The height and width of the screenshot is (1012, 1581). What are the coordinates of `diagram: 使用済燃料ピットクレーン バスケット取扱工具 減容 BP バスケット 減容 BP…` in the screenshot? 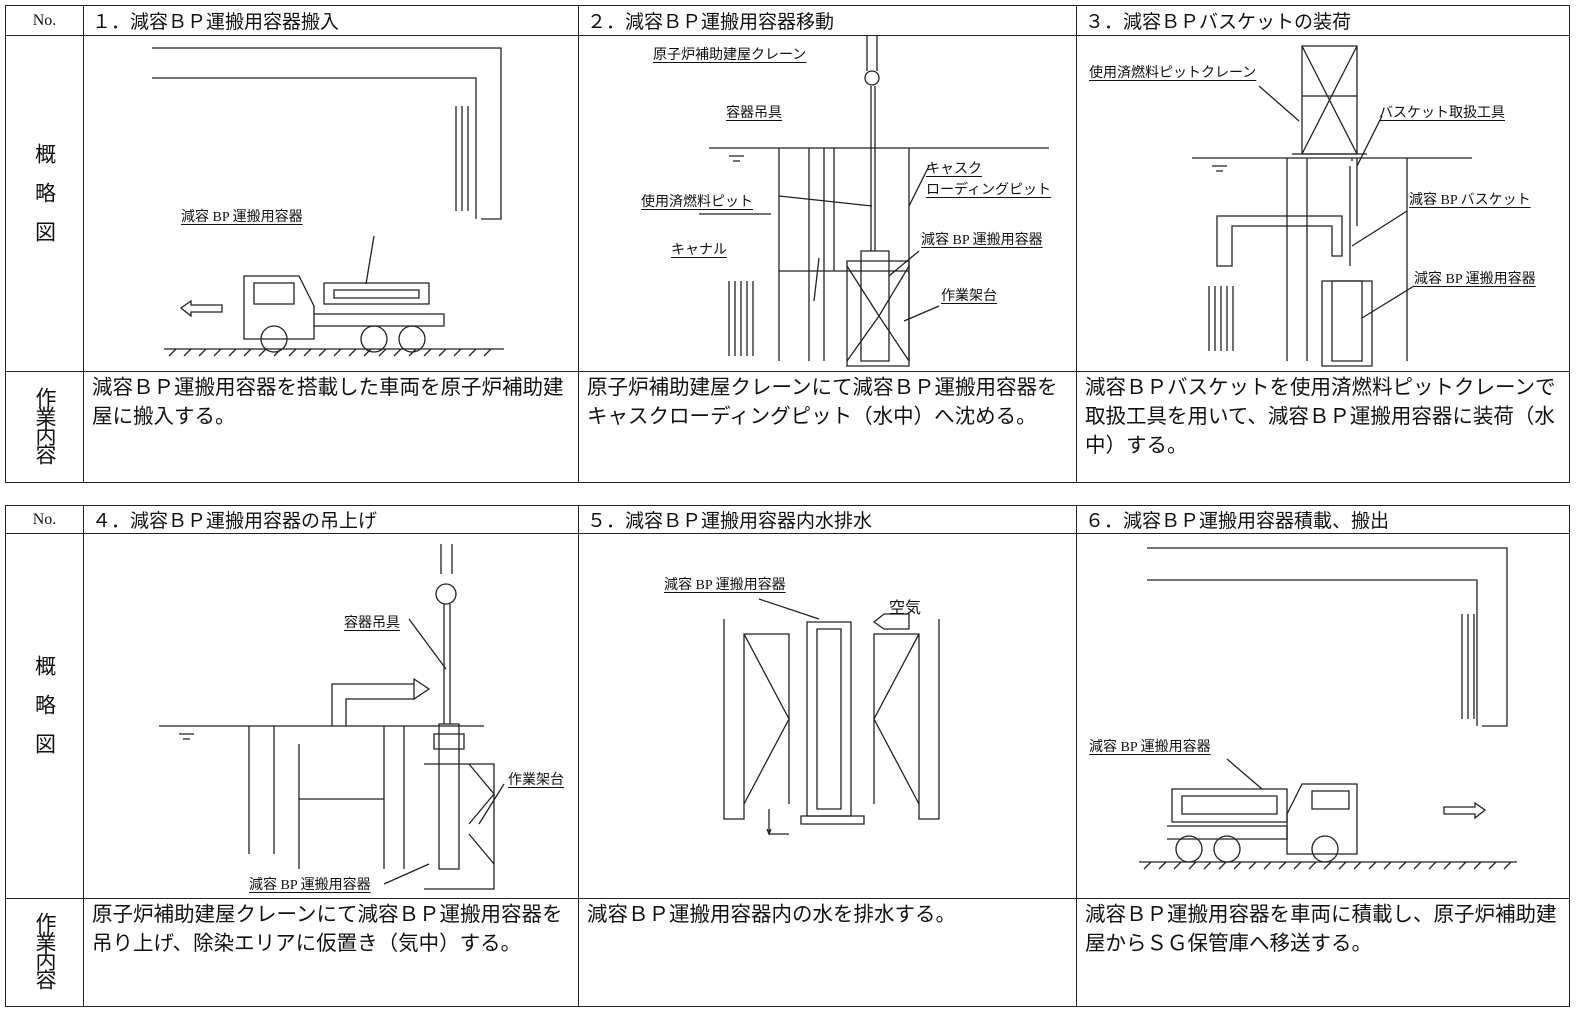 It's located at (1323, 203).